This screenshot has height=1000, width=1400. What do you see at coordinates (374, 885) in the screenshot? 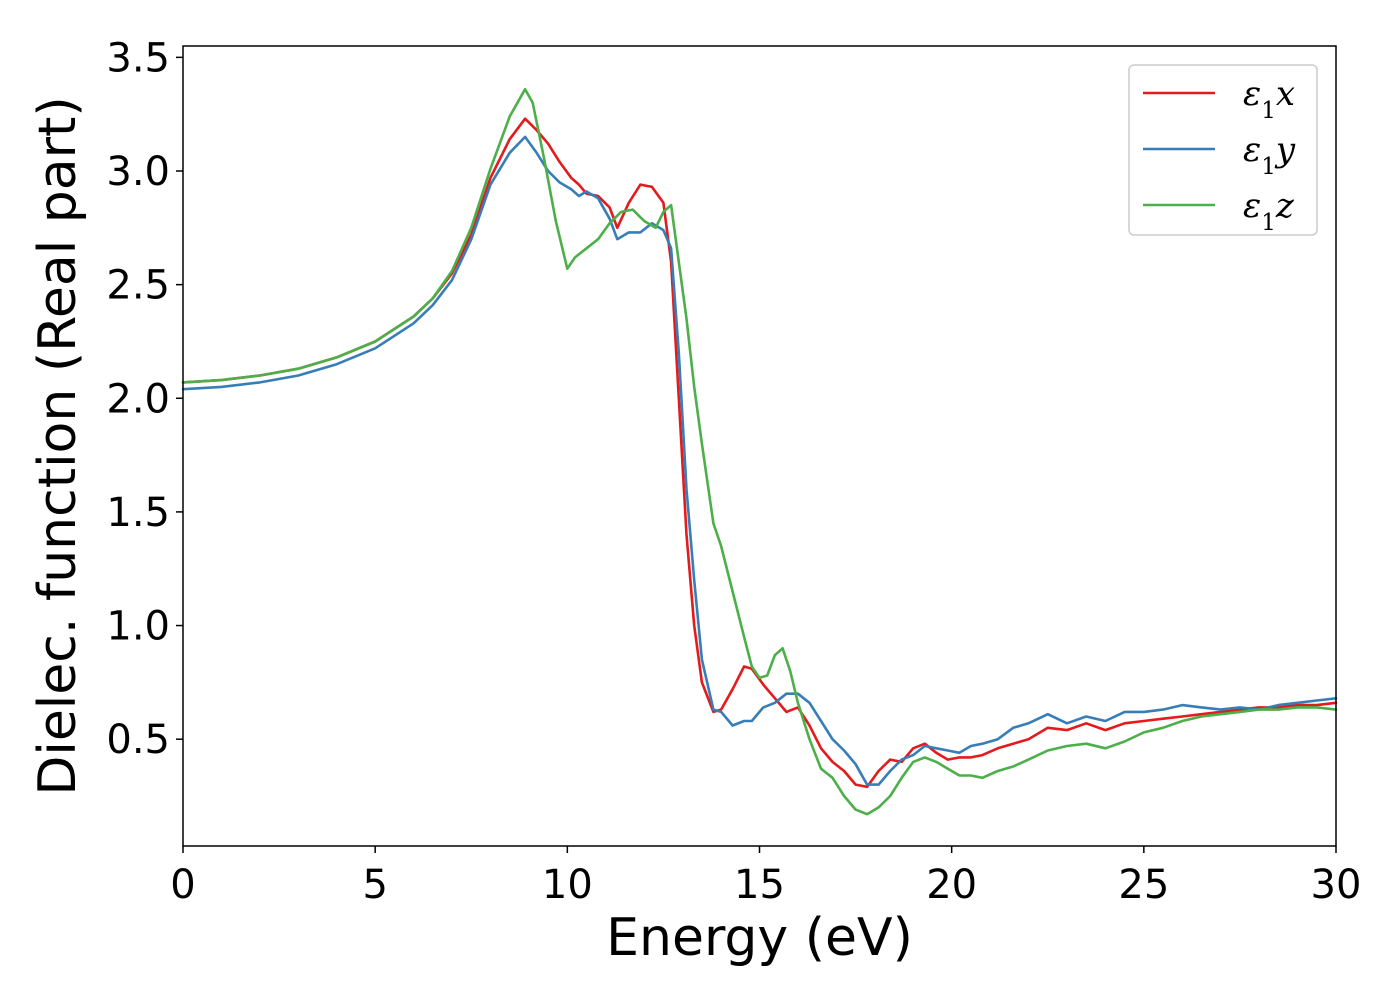
I see `x-tick-label: 5` at bounding box center [374, 885].